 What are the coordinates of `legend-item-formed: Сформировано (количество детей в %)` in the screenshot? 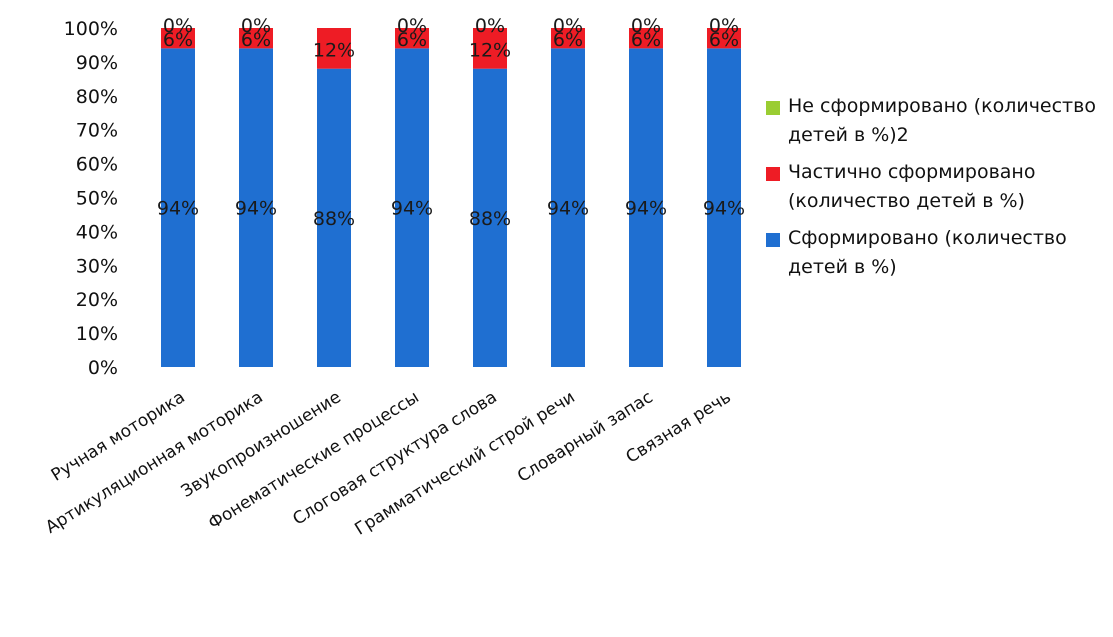 It's located at (938, 253).